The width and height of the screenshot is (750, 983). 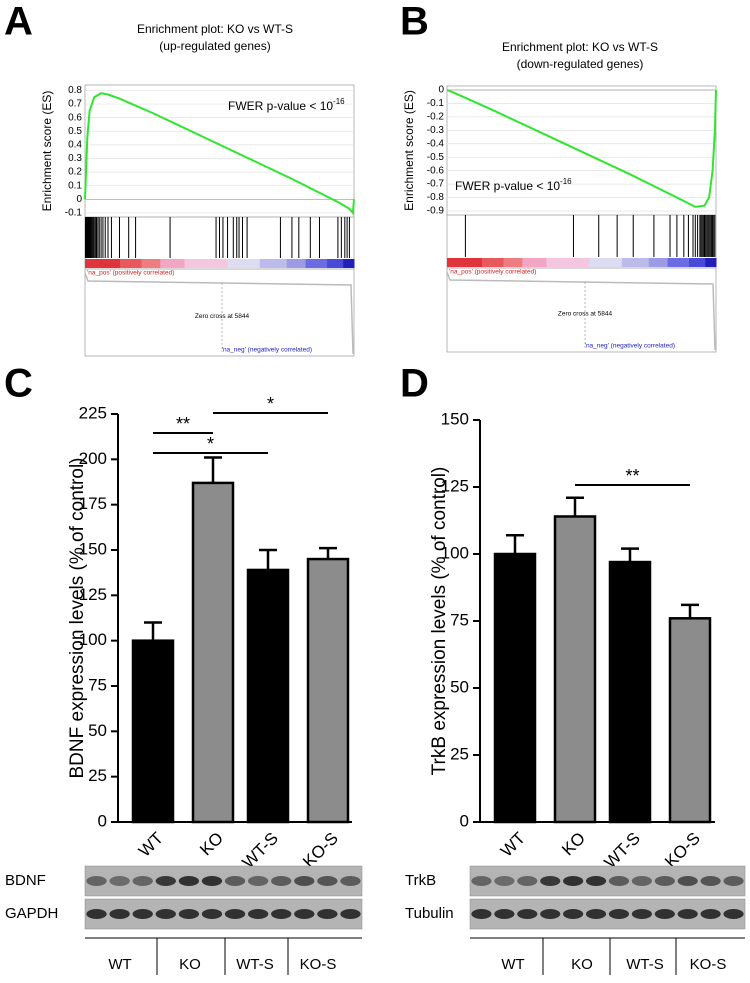 I want to click on y-tick-label: 200, so click(x=93, y=458).